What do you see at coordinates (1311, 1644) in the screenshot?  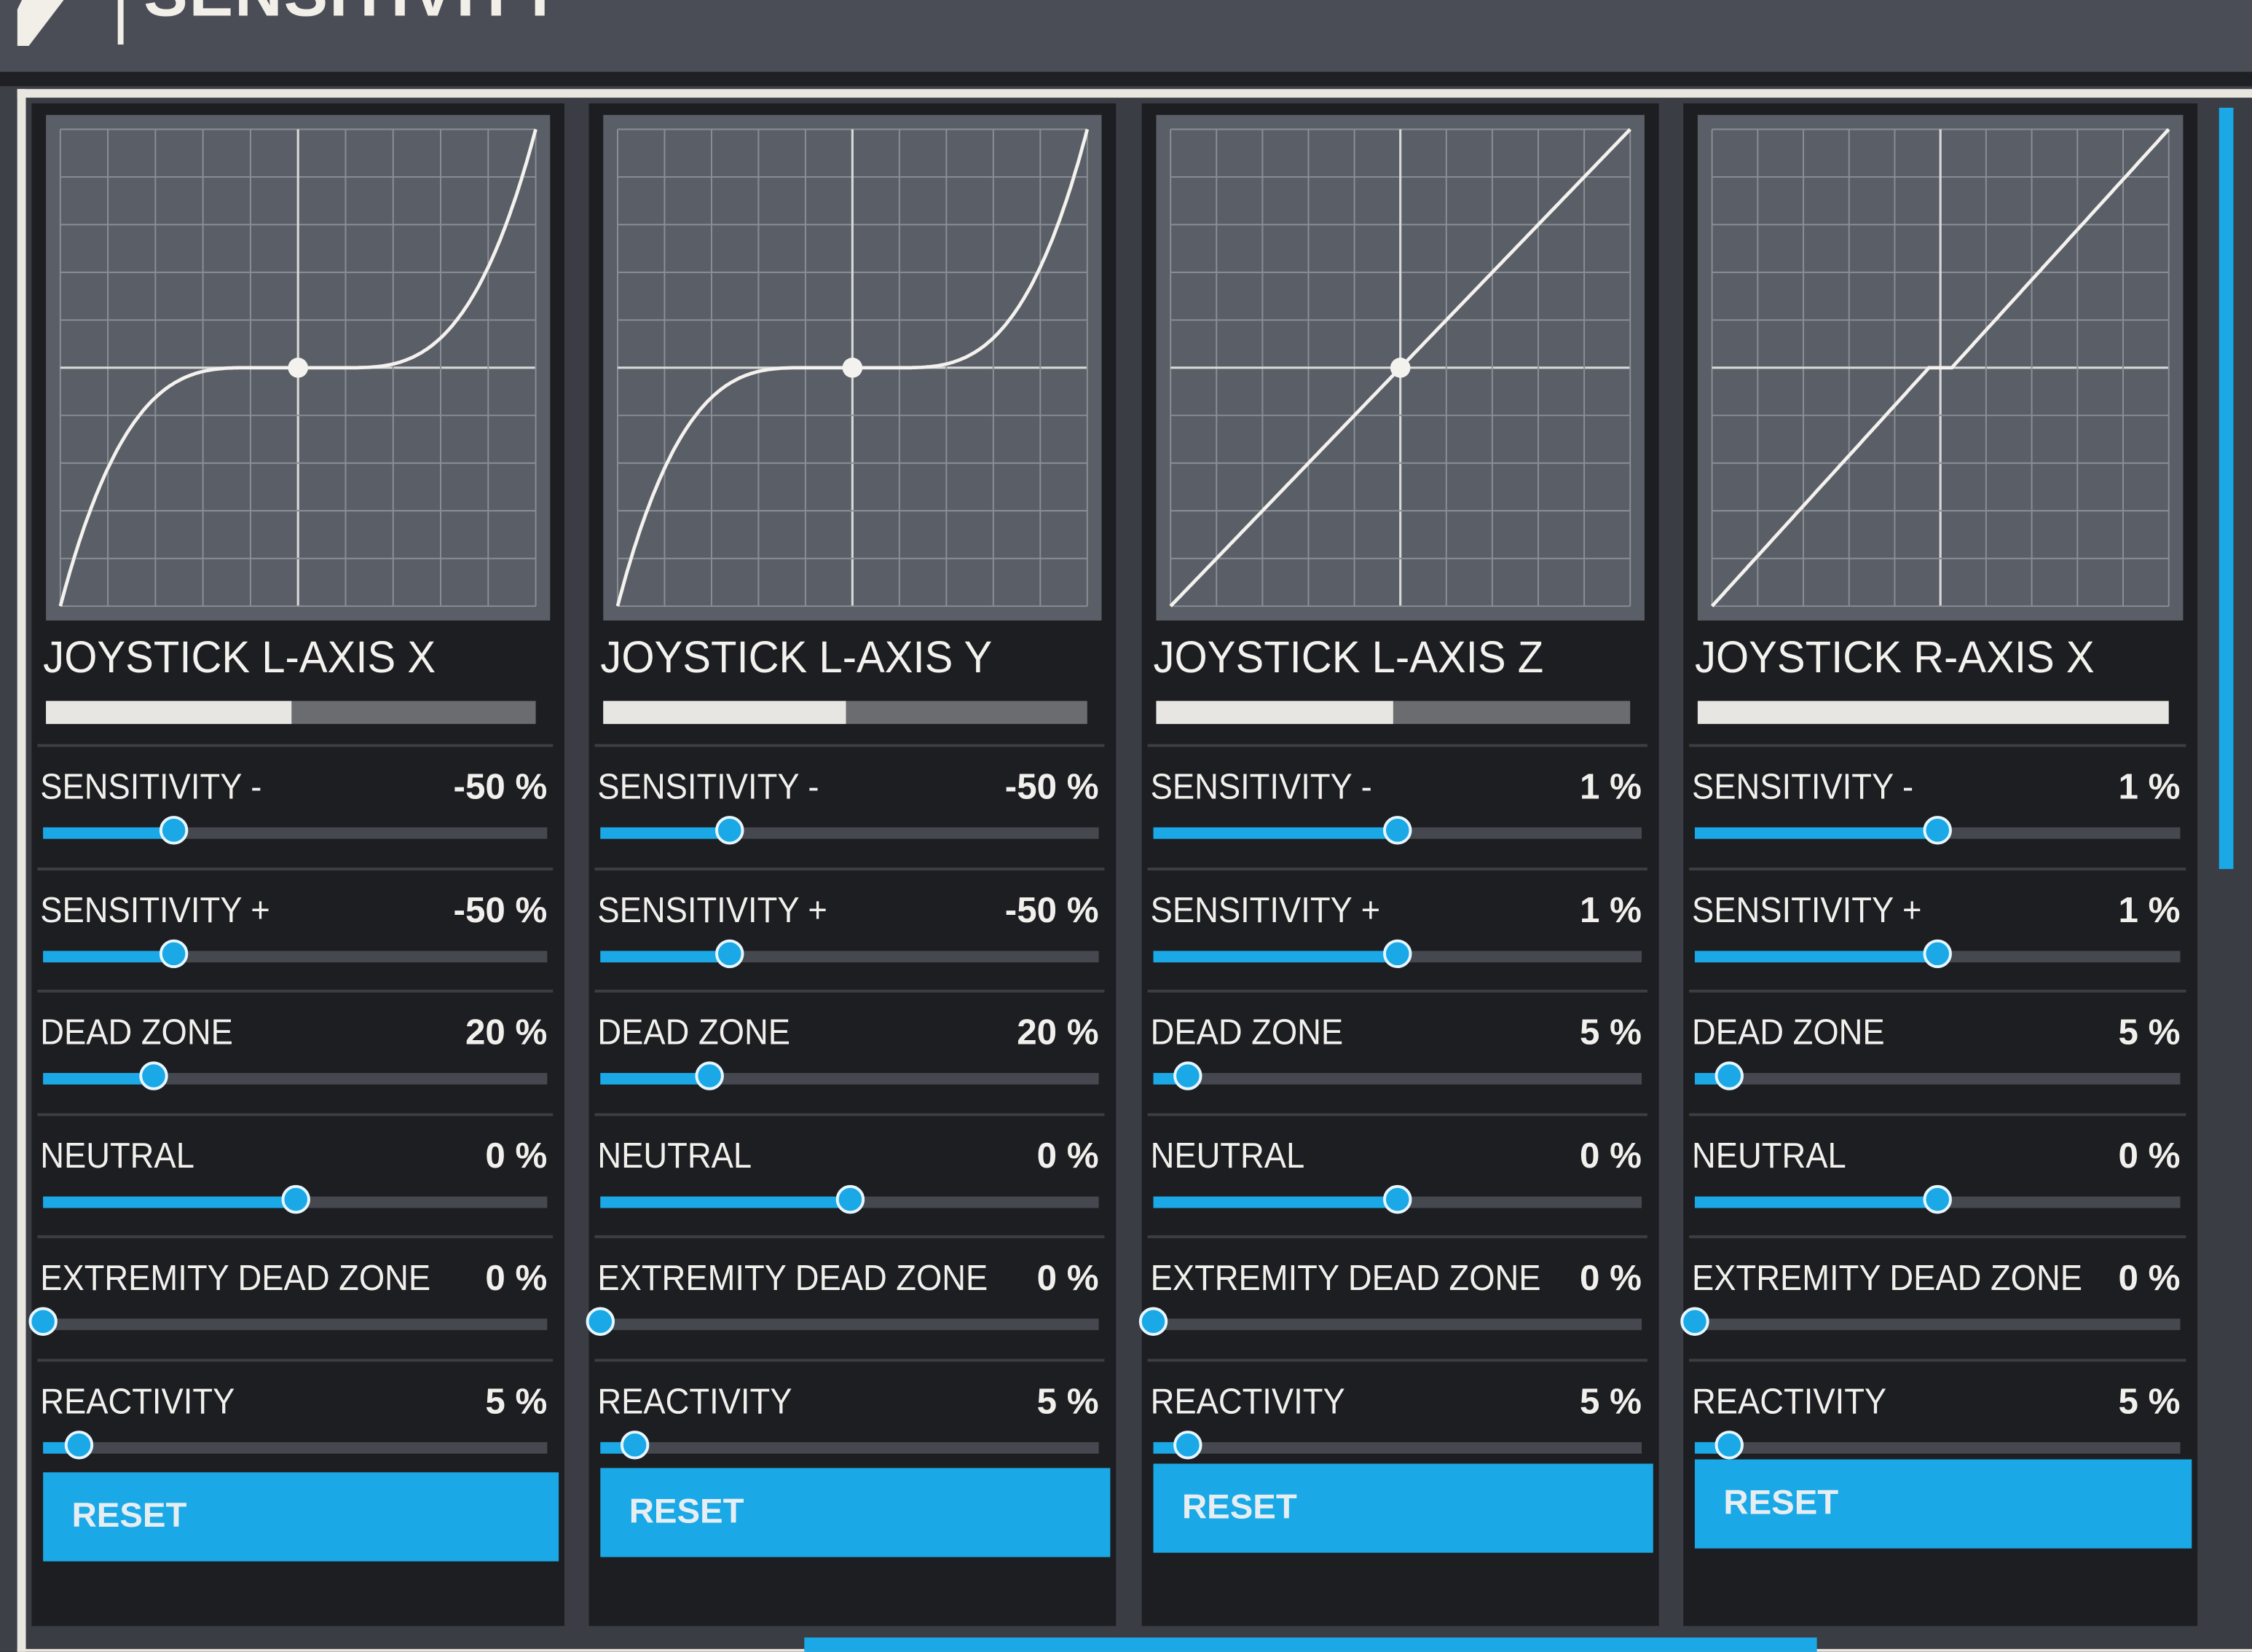 I see `horizontal-scrollbar` at bounding box center [1311, 1644].